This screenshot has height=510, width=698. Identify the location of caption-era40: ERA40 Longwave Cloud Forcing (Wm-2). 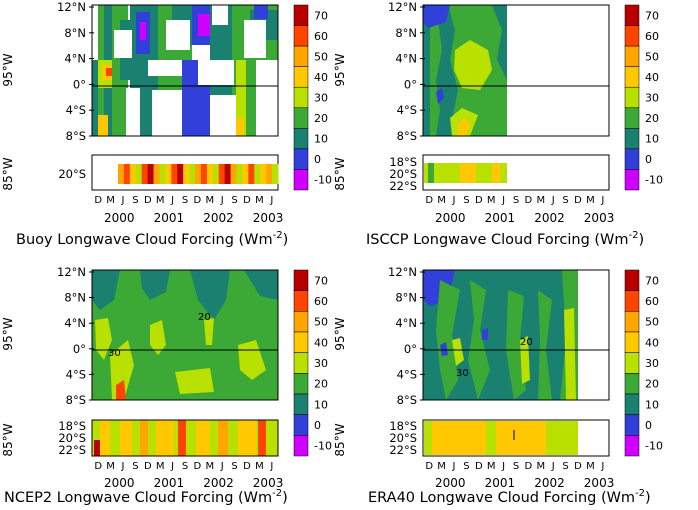
(509, 497).